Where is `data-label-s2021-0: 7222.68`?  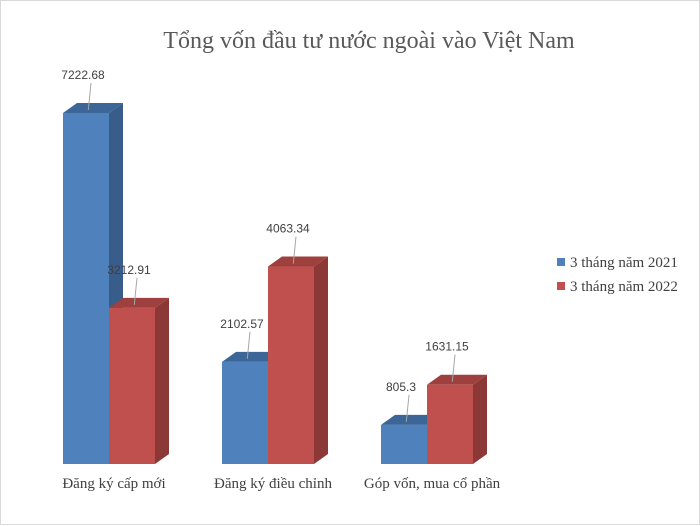 data-label-s2021-0: 7222.68 is located at coordinates (83, 75).